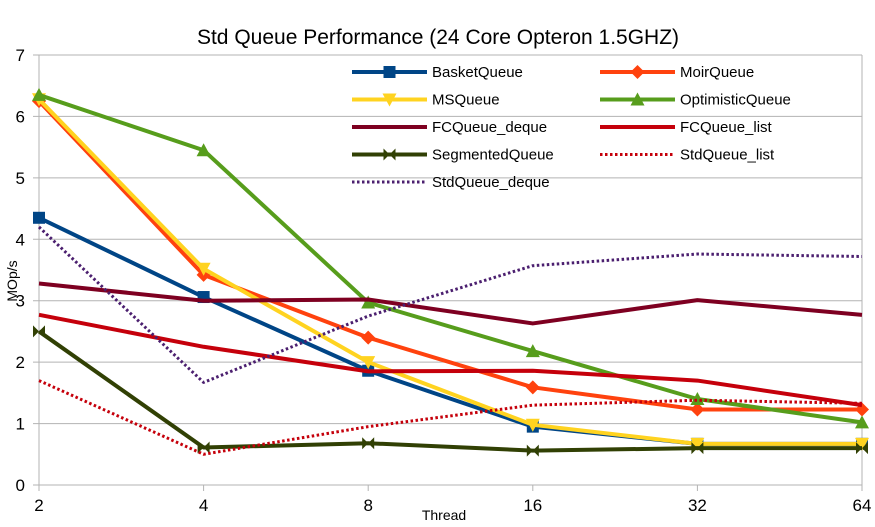 This screenshot has height=527, width=875. What do you see at coordinates (532, 505) in the screenshot?
I see `x-tick-label: 16` at bounding box center [532, 505].